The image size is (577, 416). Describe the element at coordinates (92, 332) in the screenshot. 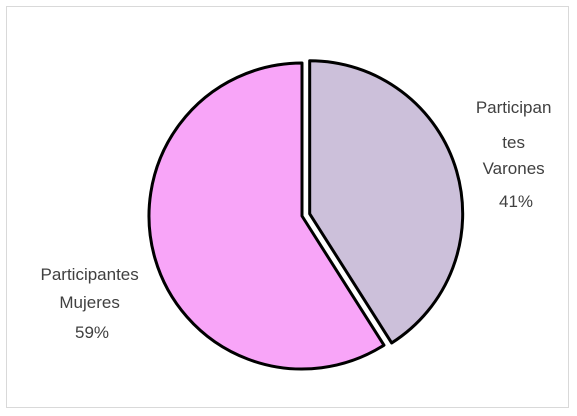

I see `slice-label-mujeres-percent: 59%` at that location.